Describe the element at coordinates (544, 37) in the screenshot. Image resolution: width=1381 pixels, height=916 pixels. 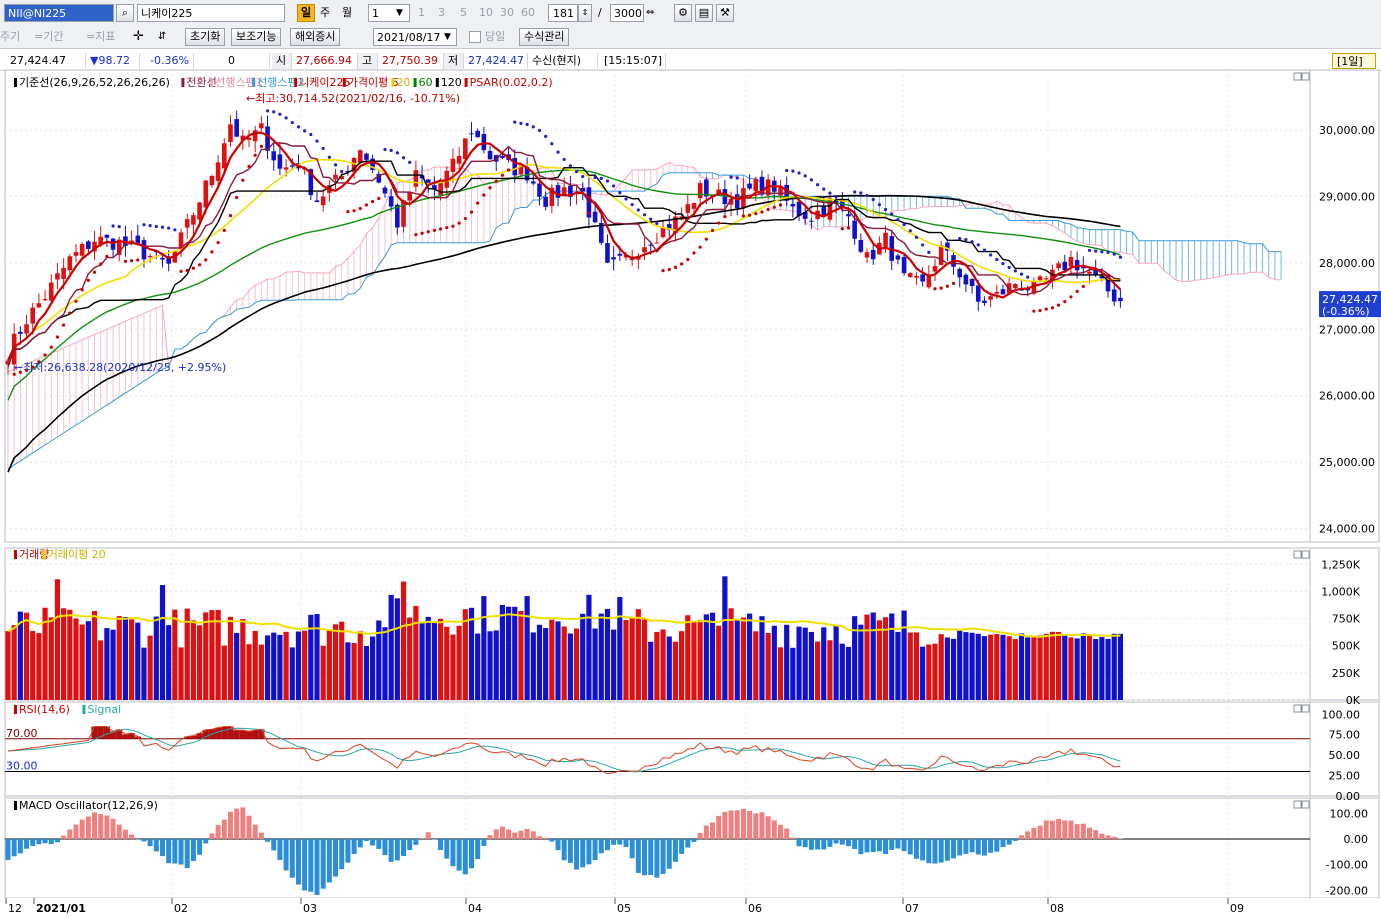
I see `formula-manage-button: 수식관리` at that location.